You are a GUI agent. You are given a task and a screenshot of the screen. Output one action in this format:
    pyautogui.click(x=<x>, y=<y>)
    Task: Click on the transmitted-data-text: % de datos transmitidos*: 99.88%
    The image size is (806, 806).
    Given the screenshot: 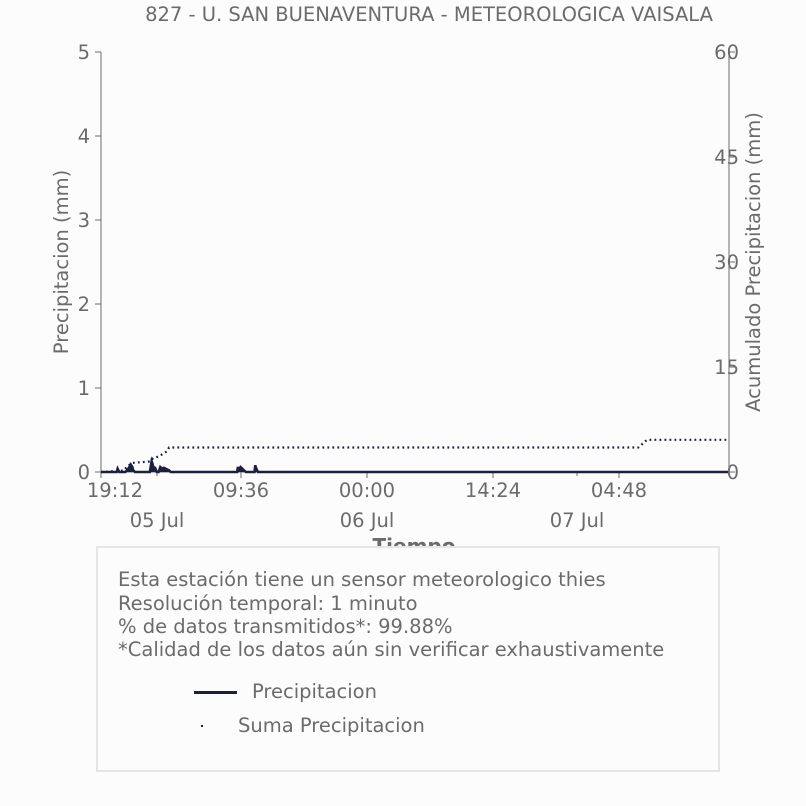 What is the action you would take?
    pyautogui.click(x=285, y=626)
    